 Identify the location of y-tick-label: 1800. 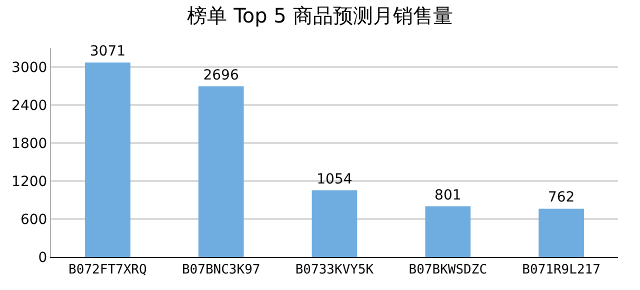
(30, 144).